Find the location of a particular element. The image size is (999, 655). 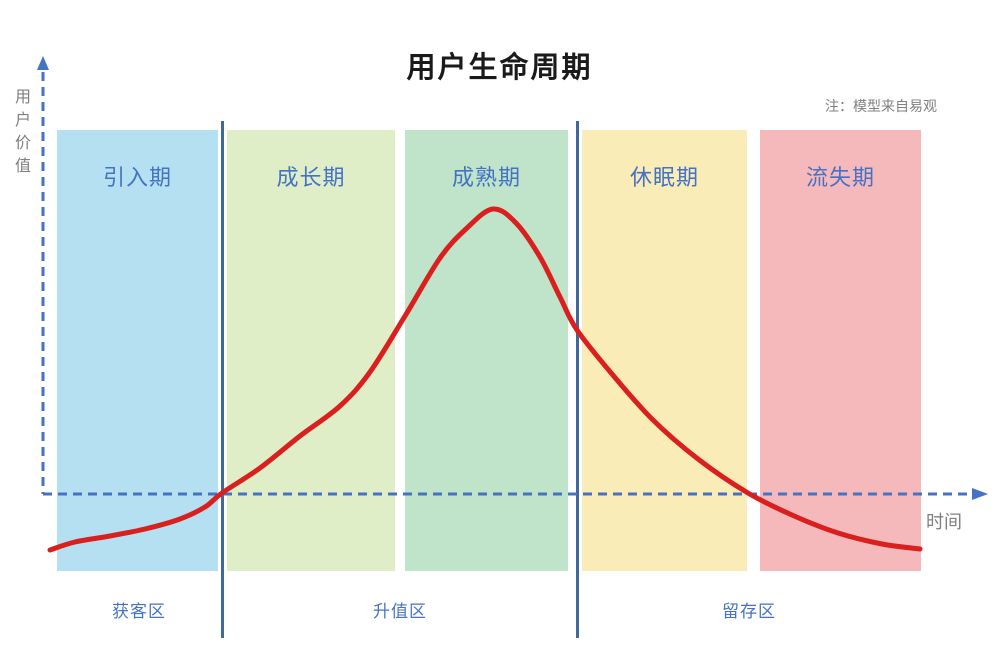

chart-title: 用户生命周期 is located at coordinates (499, 68).